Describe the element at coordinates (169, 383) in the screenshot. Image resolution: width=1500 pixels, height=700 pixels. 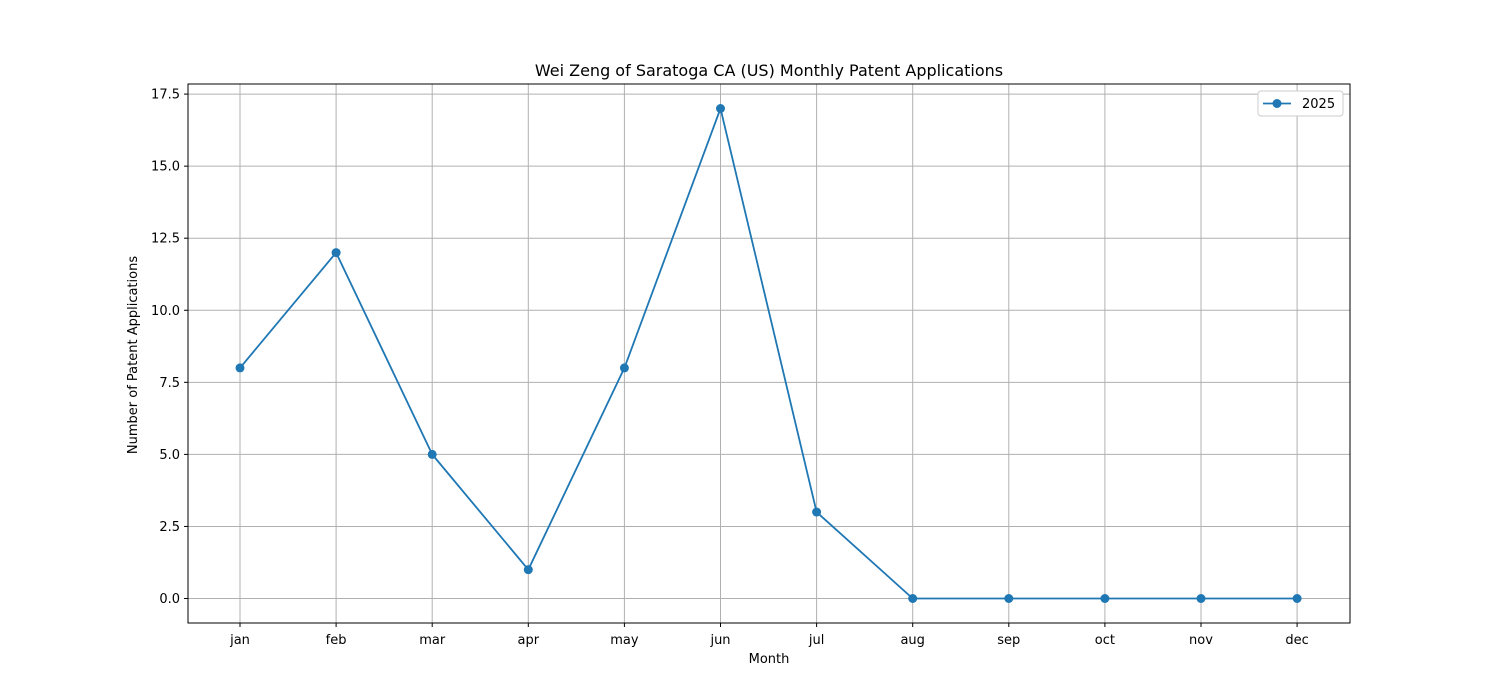
I see `y-tick-label: 7.5` at that location.